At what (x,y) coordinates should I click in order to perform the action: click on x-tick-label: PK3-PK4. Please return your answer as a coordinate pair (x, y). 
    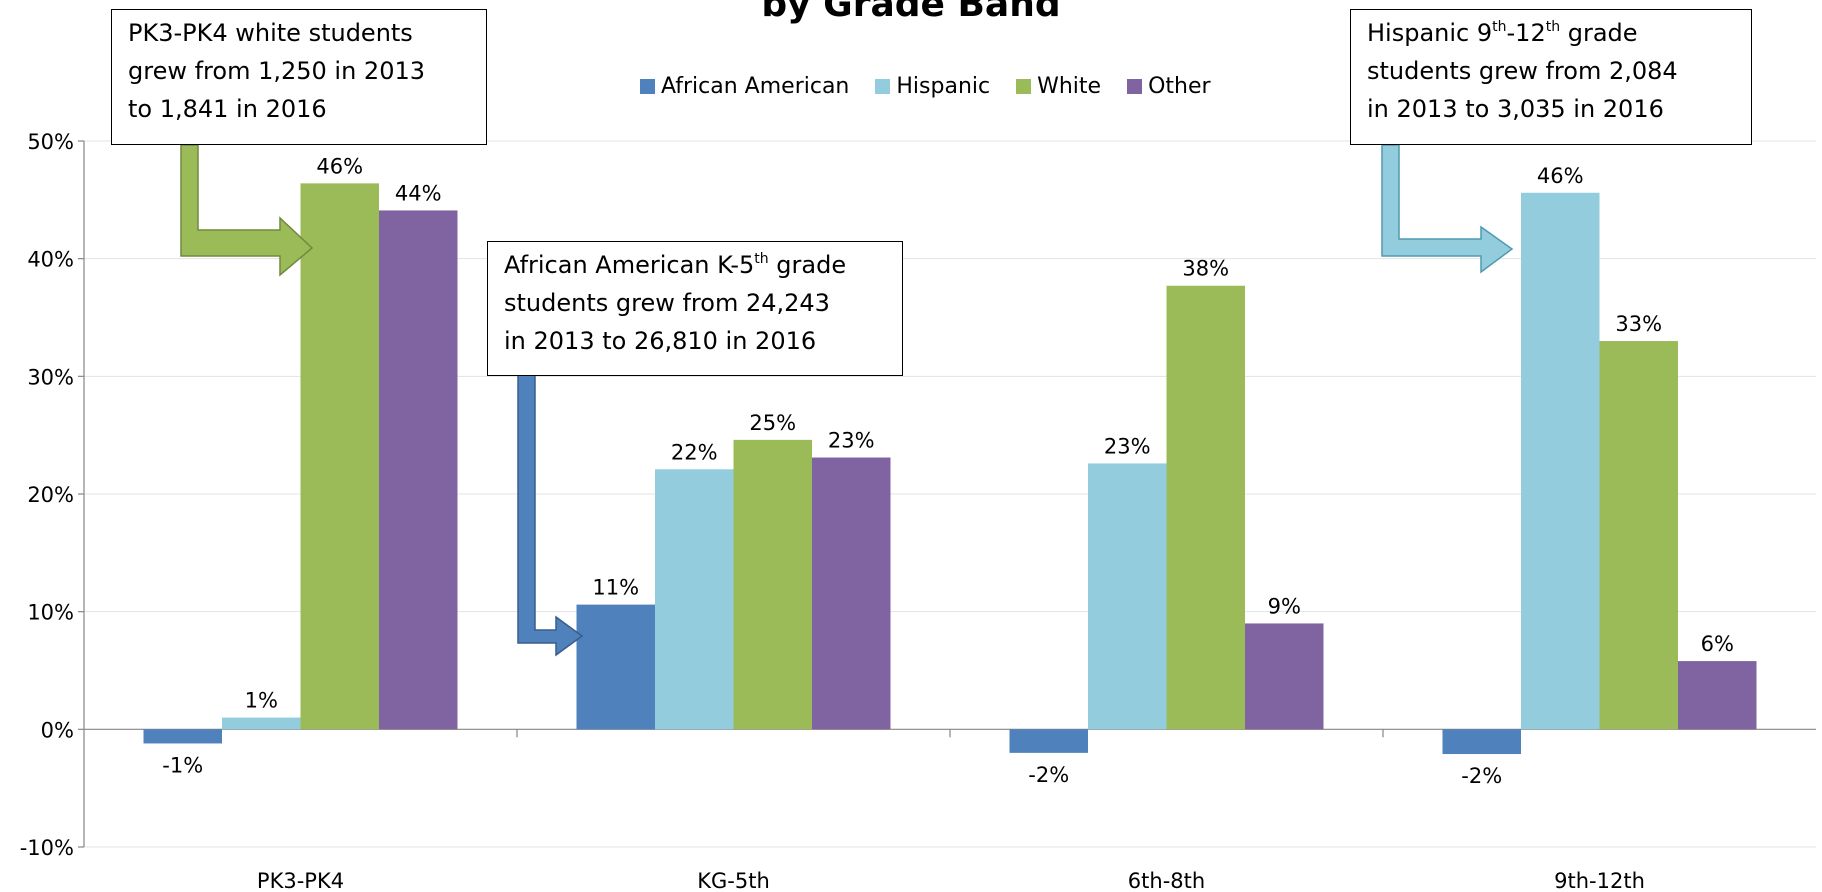
    Looking at the image, I should click on (300, 880).